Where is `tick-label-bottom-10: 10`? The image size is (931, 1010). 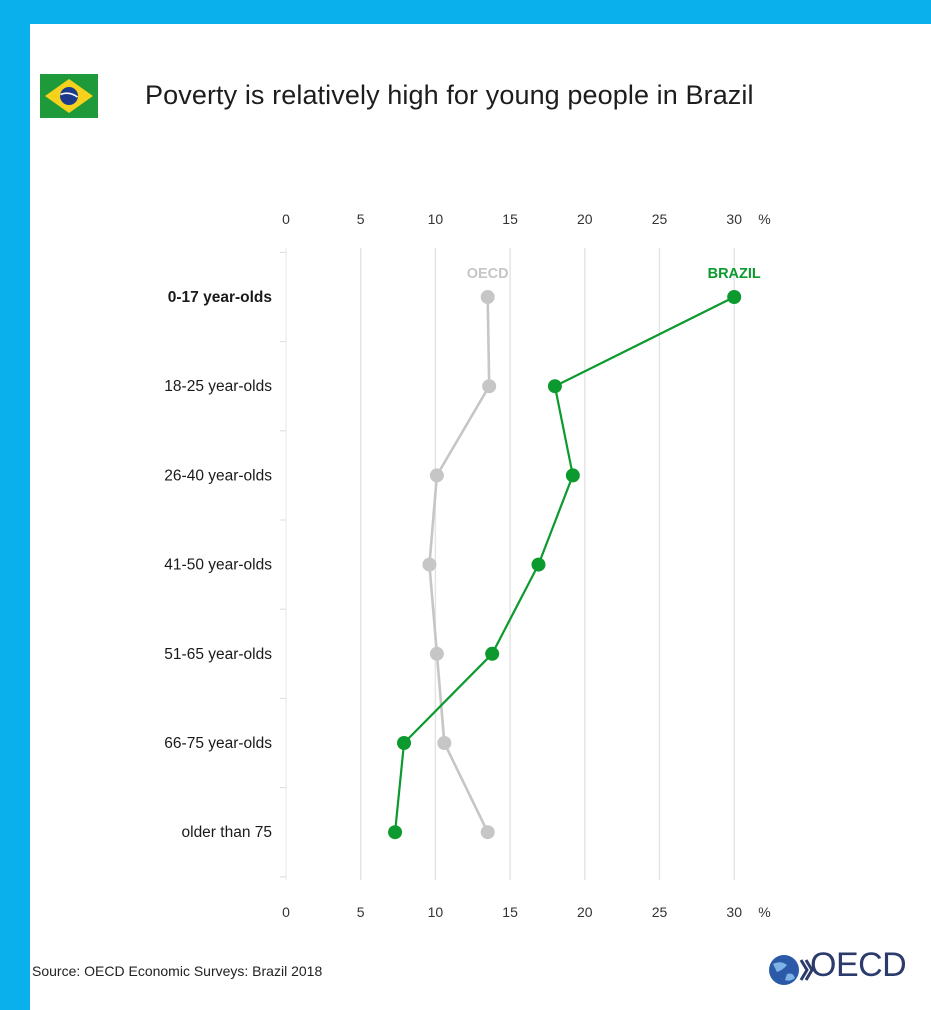 tick-label-bottom-10: 10 is located at coordinates (436, 912).